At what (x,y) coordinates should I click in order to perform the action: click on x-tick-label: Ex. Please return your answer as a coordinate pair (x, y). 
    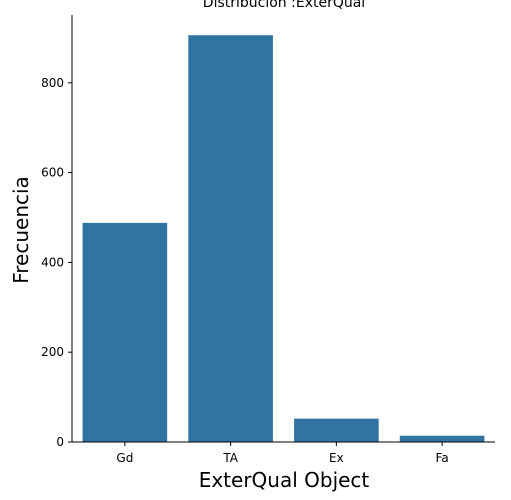
    Looking at the image, I should click on (336, 458).